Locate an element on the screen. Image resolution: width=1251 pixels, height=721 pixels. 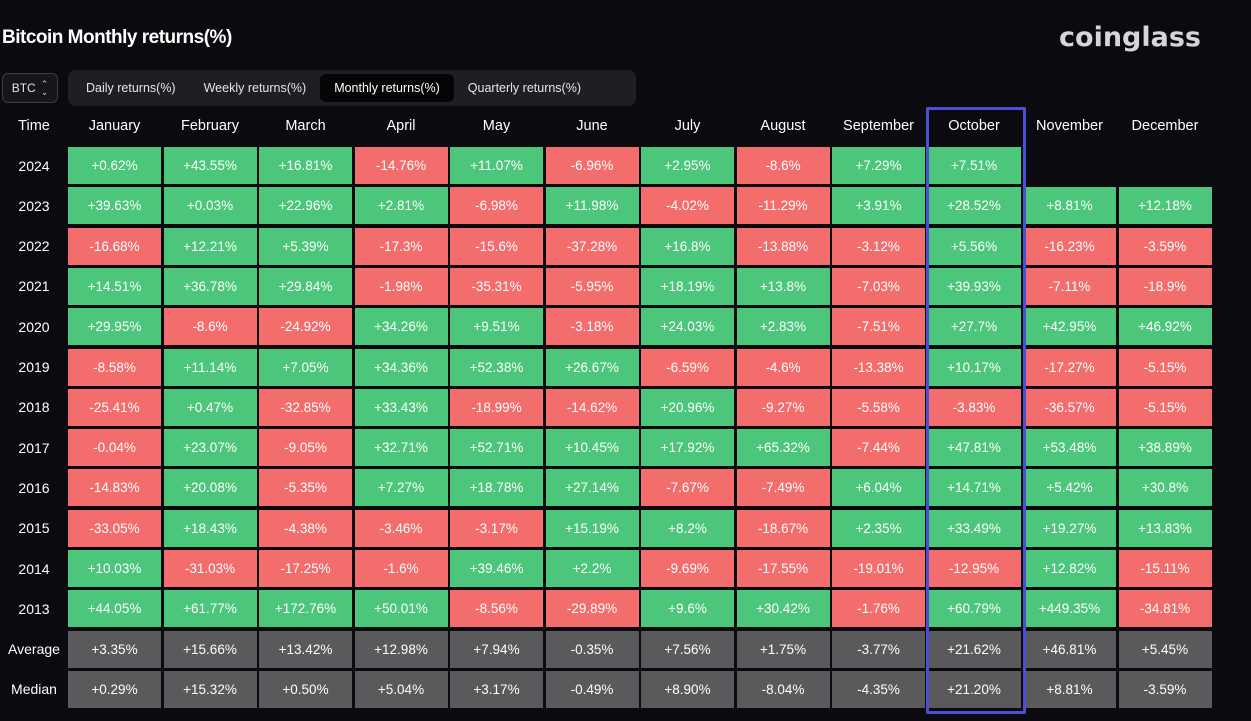
column-header-january: January is located at coordinates (114, 126).